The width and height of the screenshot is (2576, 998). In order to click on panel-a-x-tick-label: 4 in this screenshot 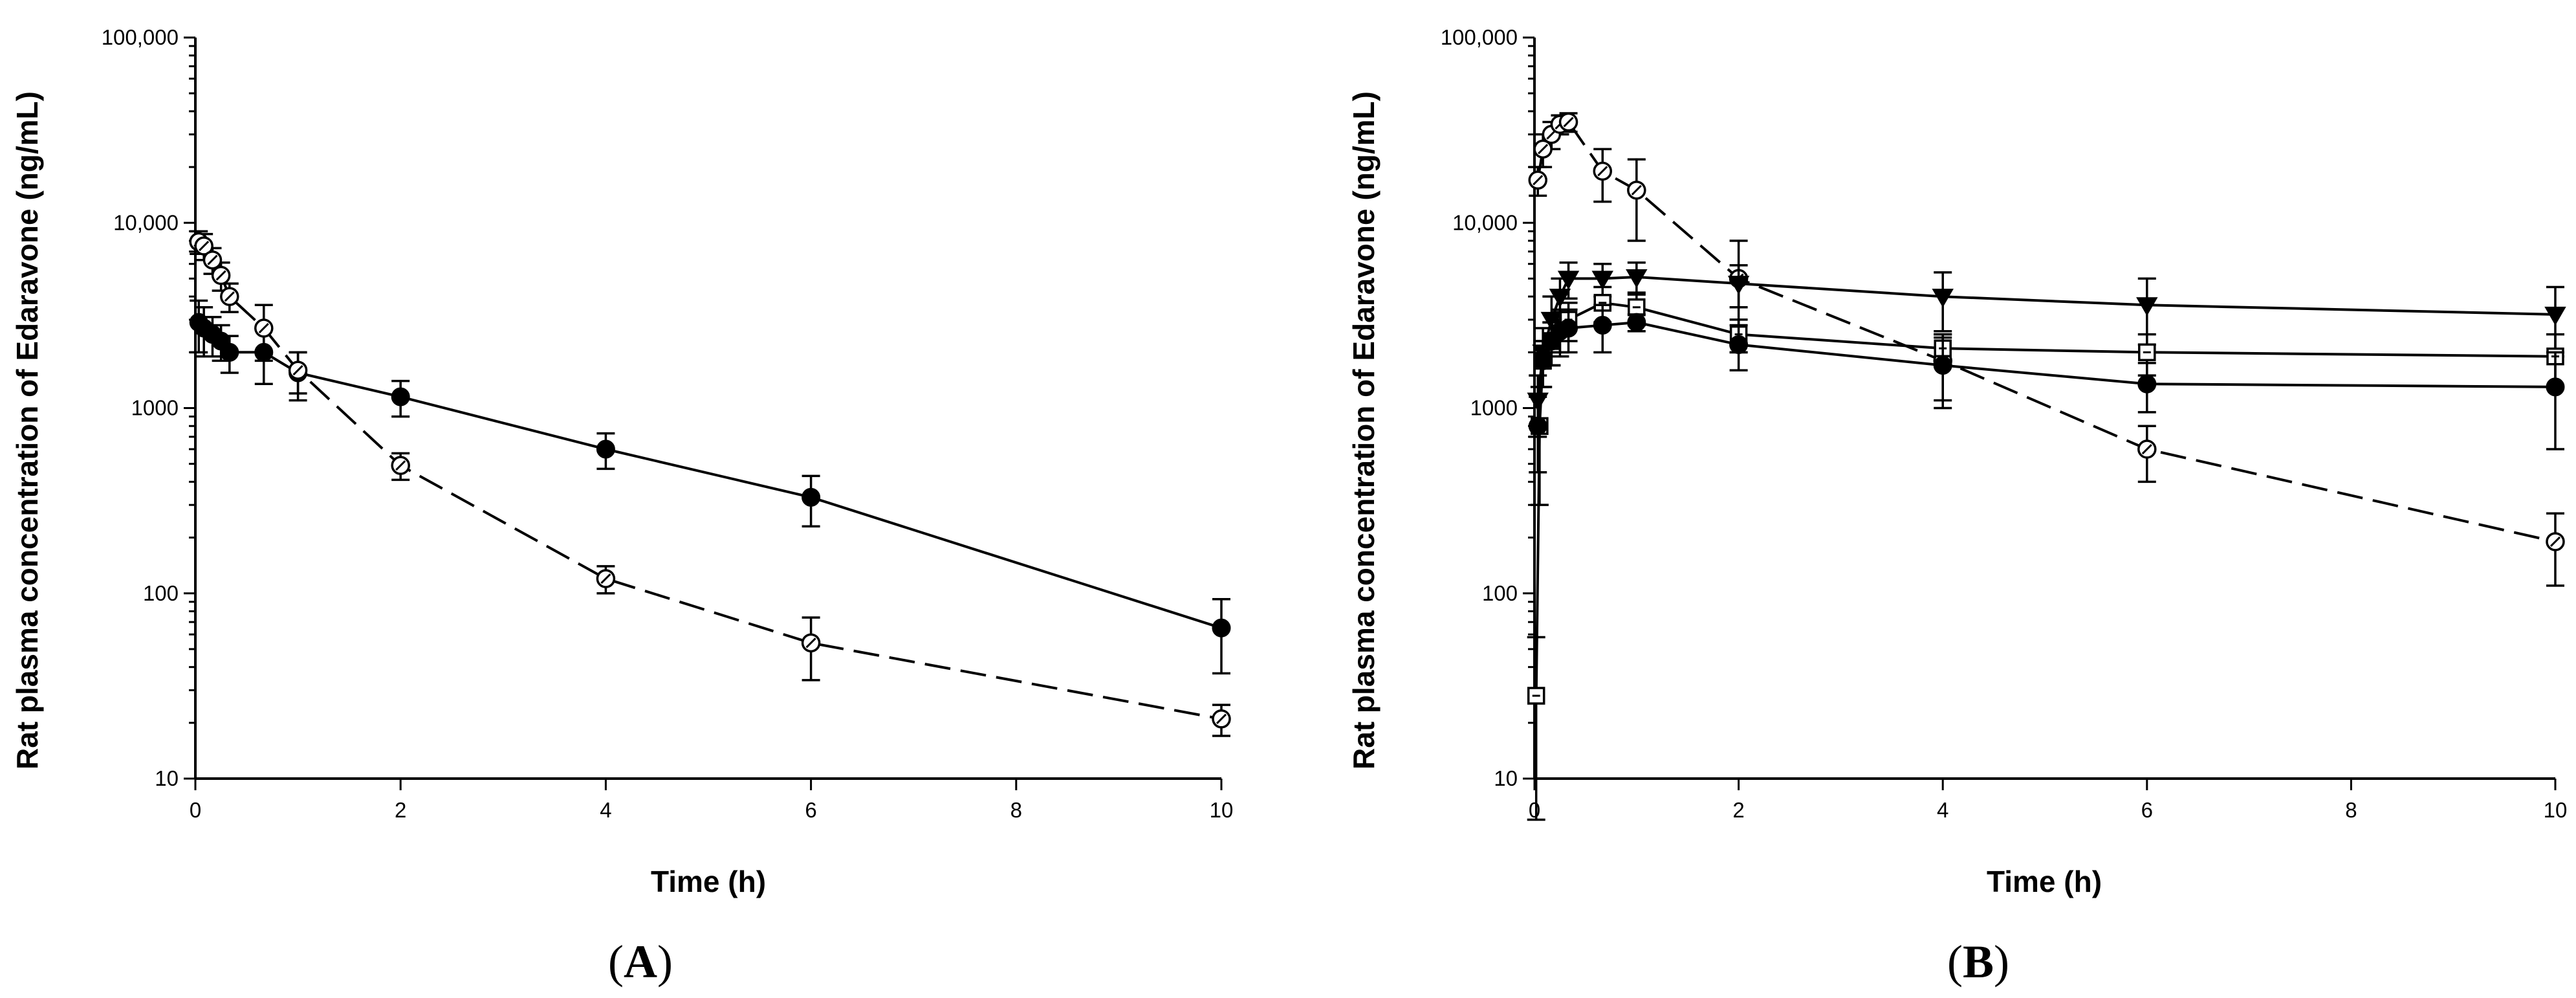, I will do `click(605, 810)`.